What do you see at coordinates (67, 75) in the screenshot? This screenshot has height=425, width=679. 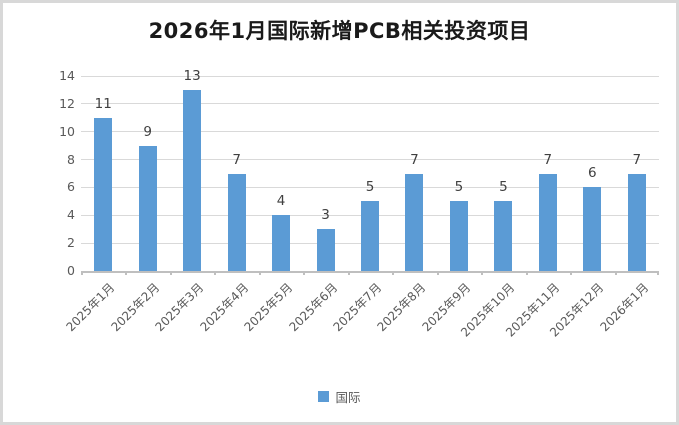 I see `y-axis-label: 14` at bounding box center [67, 75].